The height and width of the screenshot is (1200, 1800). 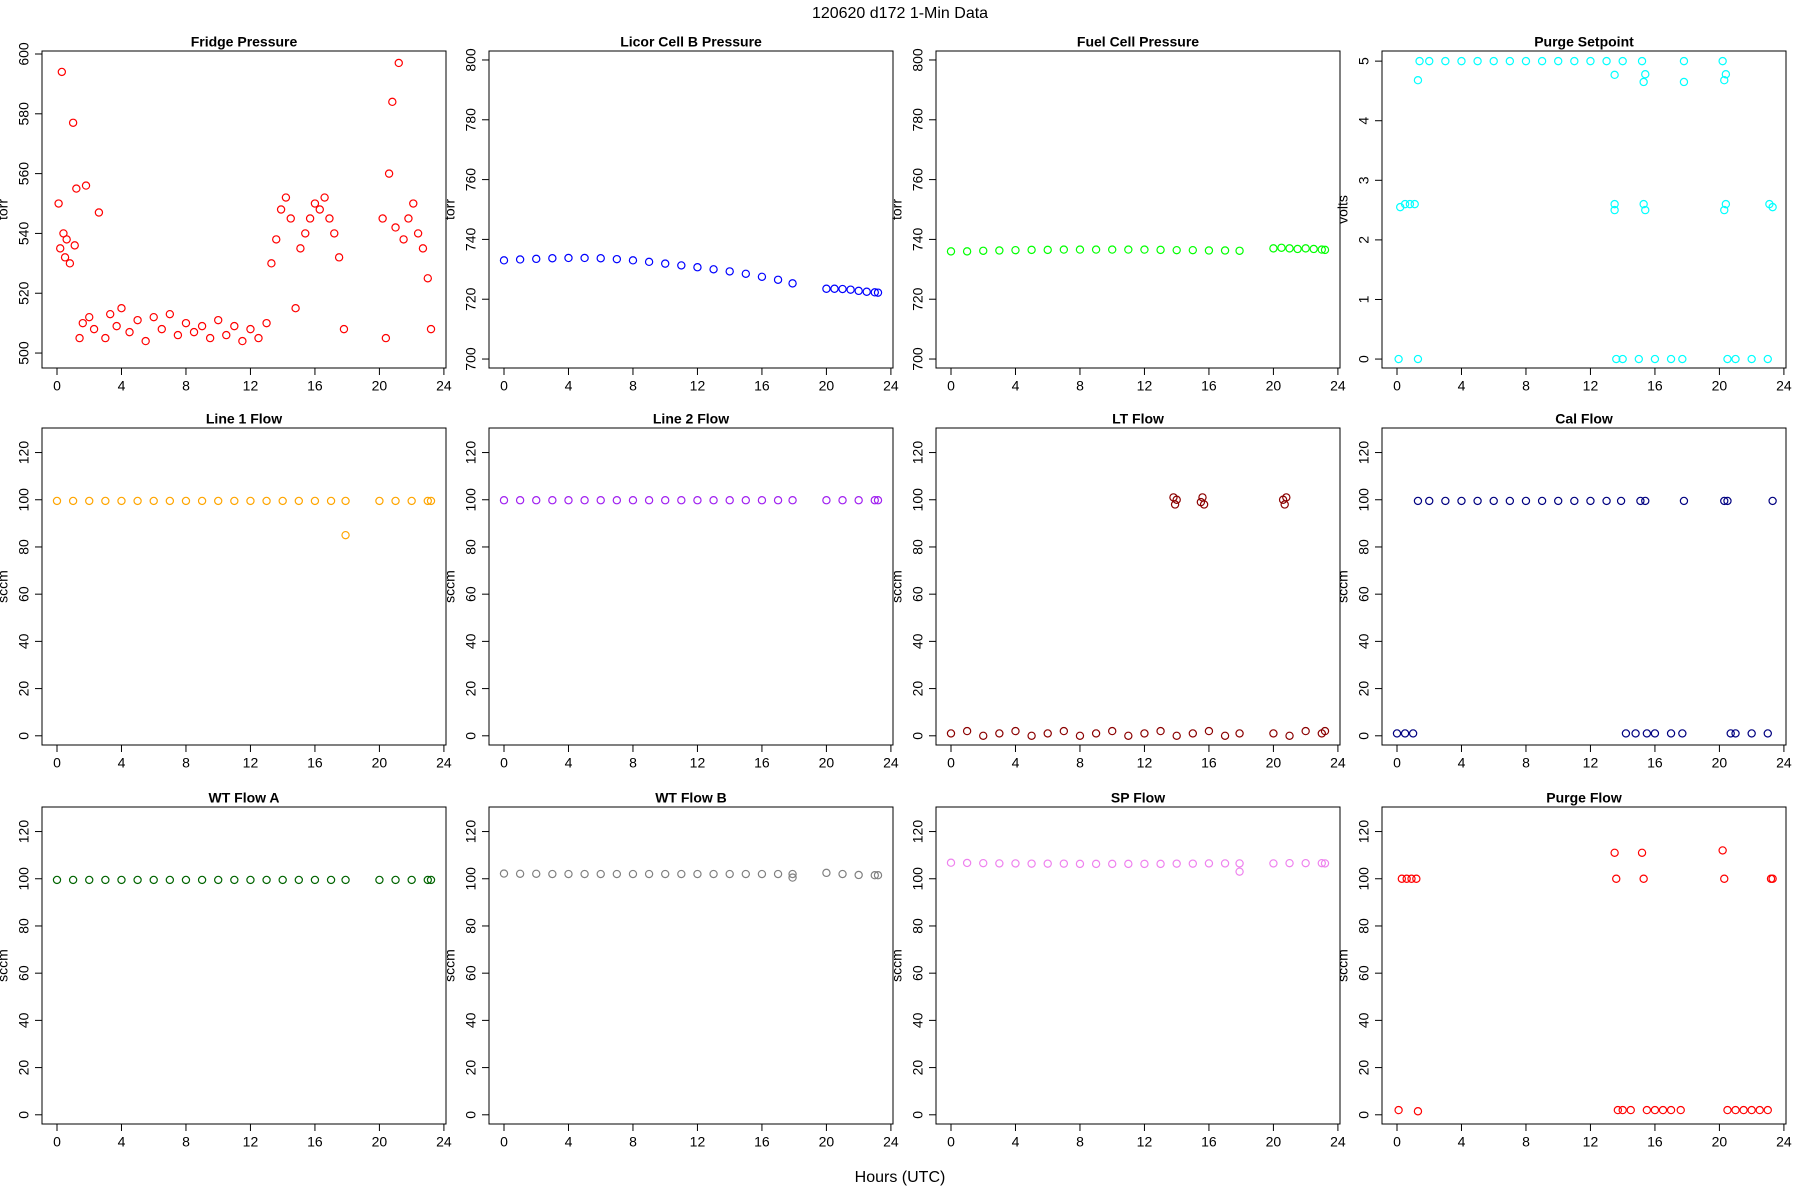 I want to click on y-tick-label: 80, so click(x=918, y=547).